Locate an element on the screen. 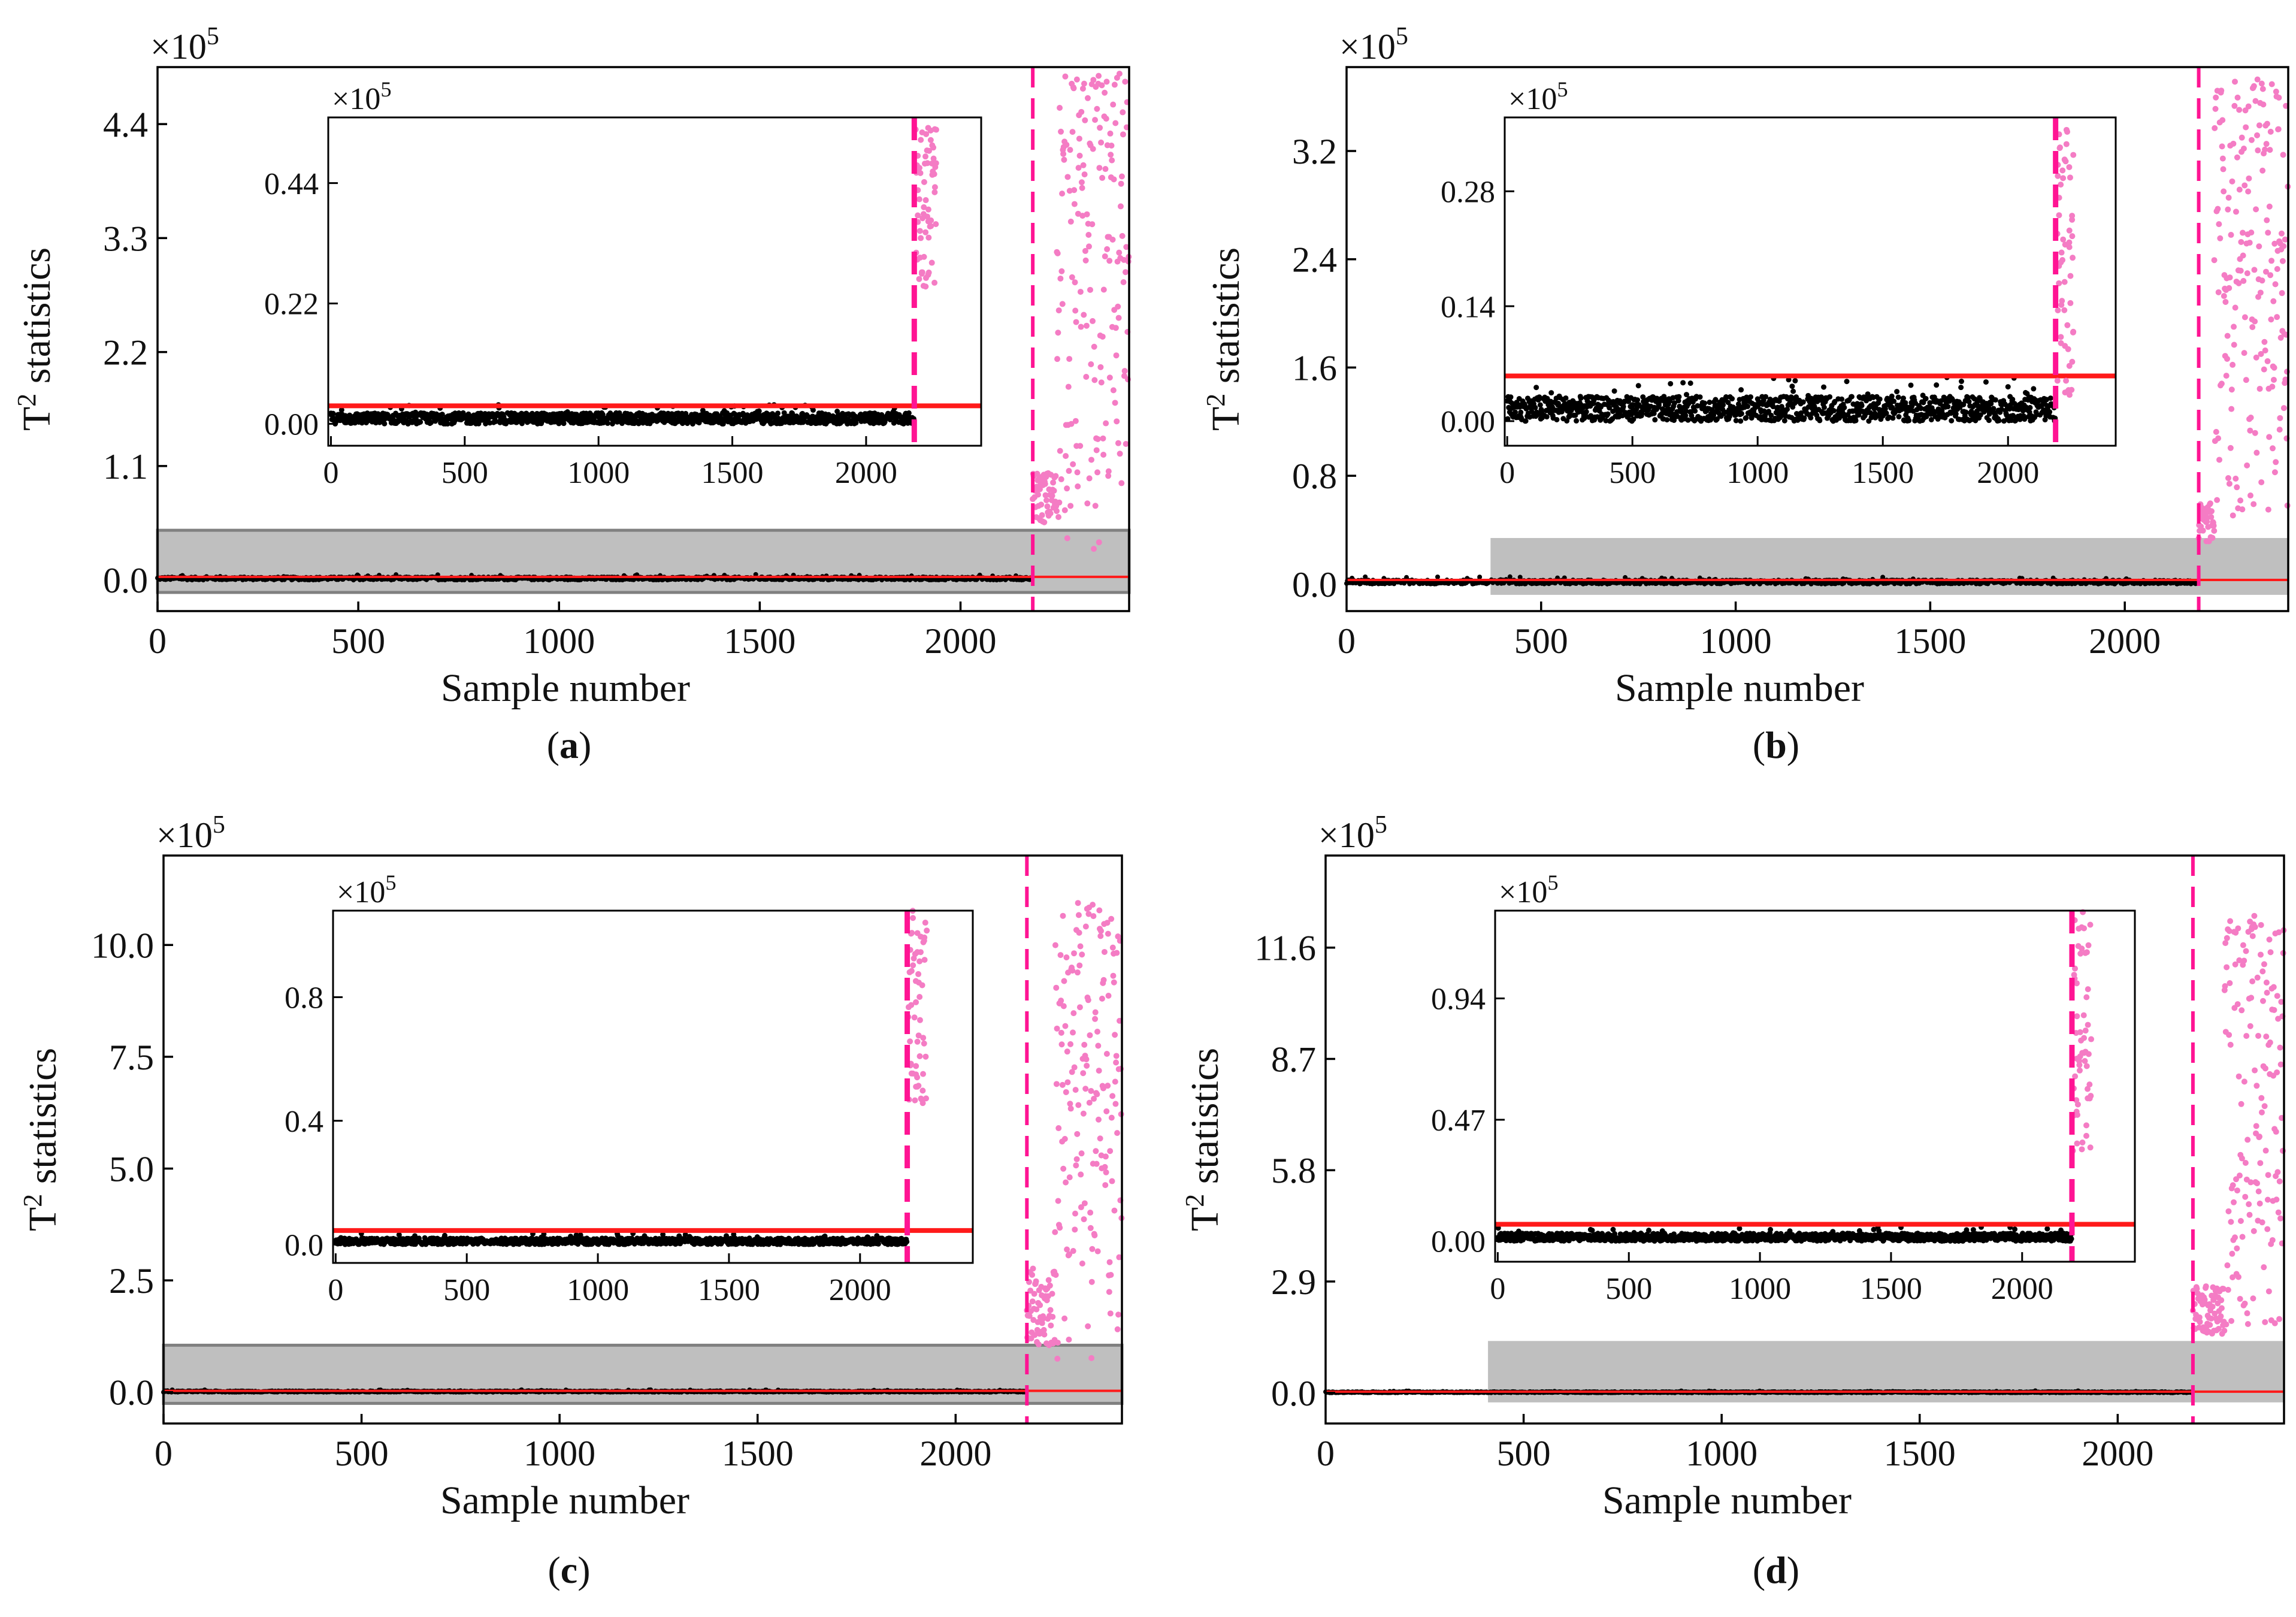  normal-point is located at coordinates (1438, 577).